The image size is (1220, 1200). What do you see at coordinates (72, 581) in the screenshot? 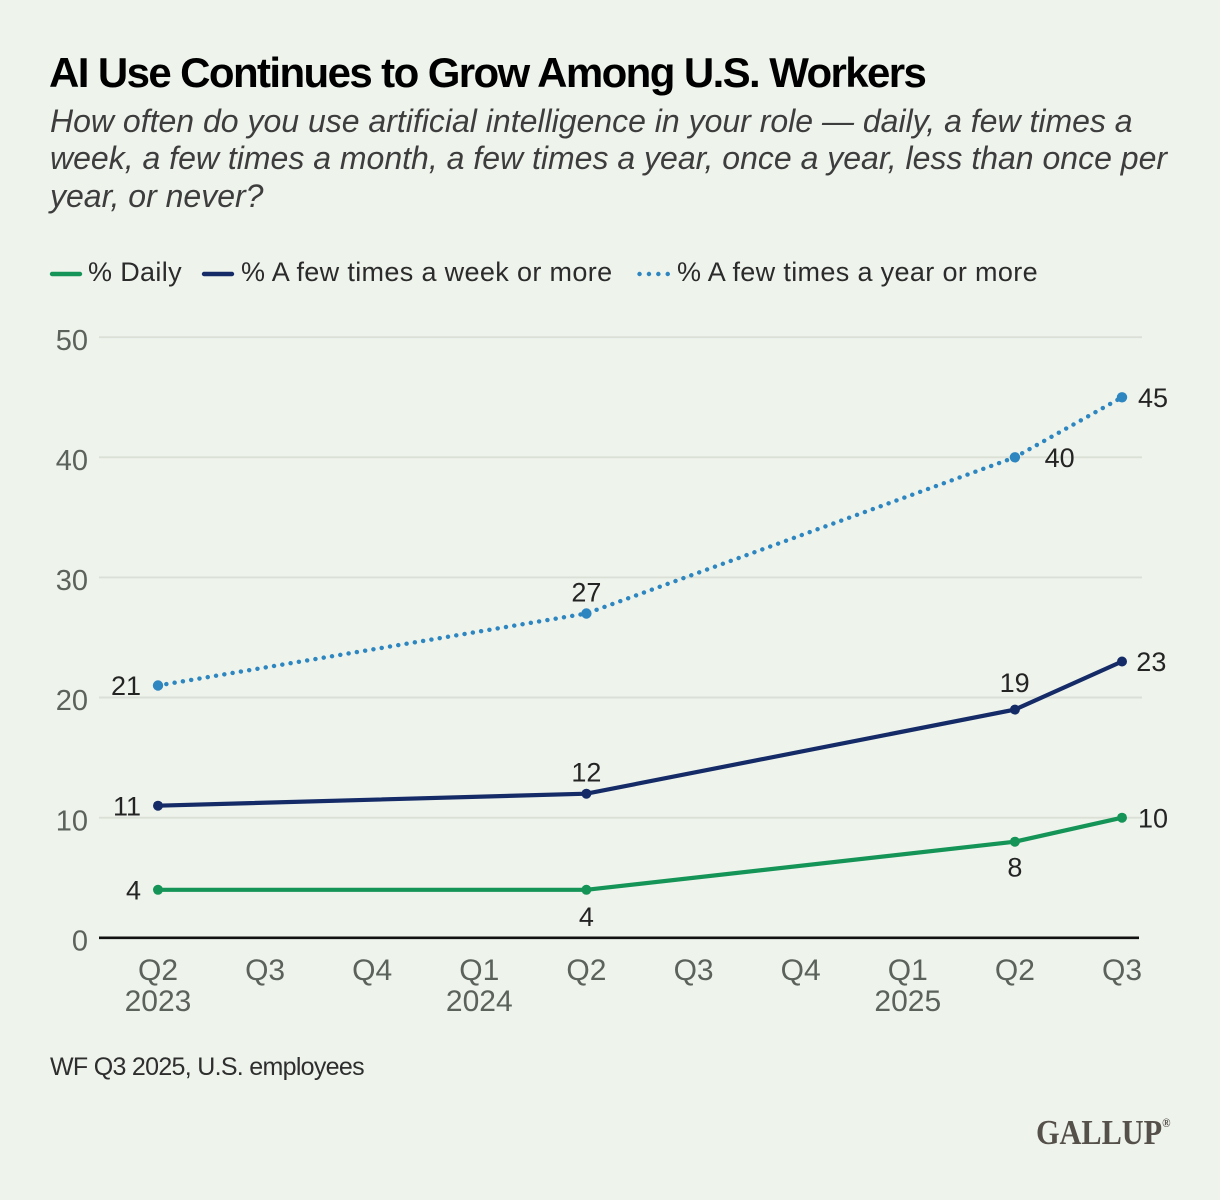
I see `svg-text: 30` at bounding box center [72, 581].